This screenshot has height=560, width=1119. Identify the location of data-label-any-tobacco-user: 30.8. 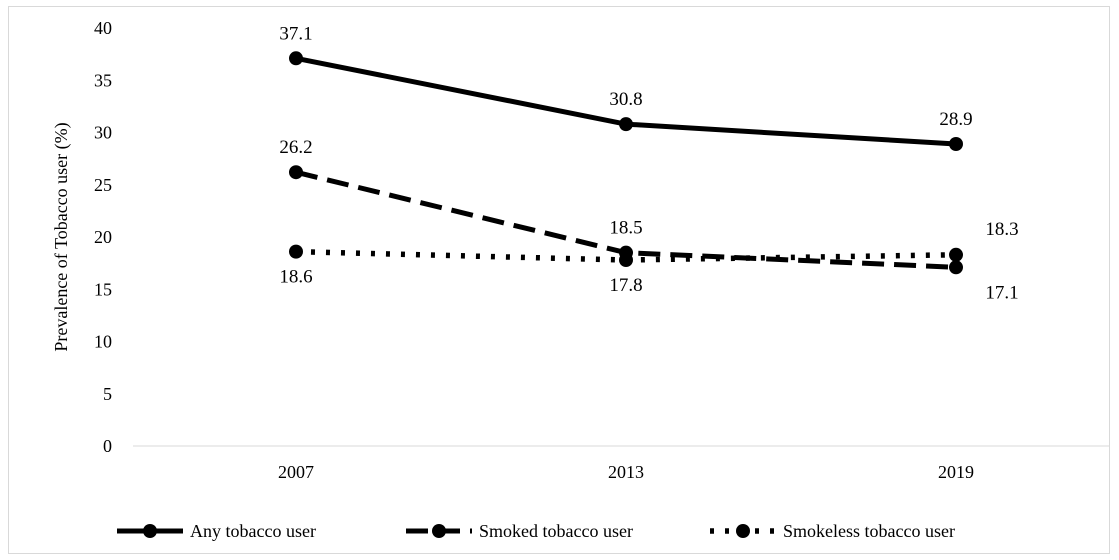
(625, 99).